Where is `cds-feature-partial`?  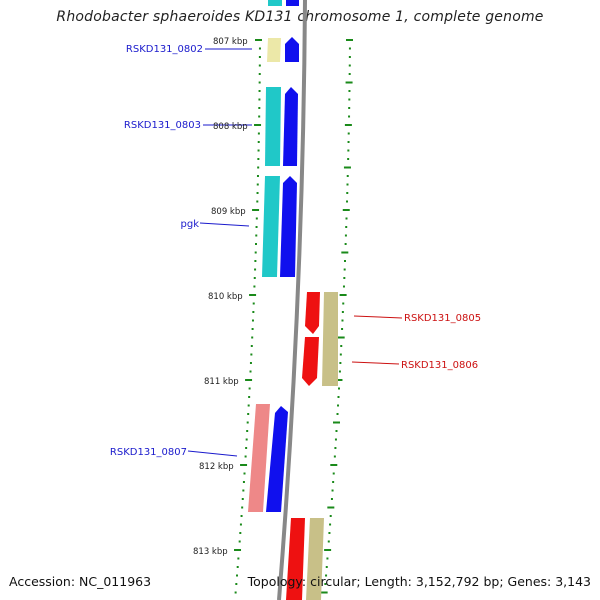
cds-feature-partial is located at coordinates (275, 3).